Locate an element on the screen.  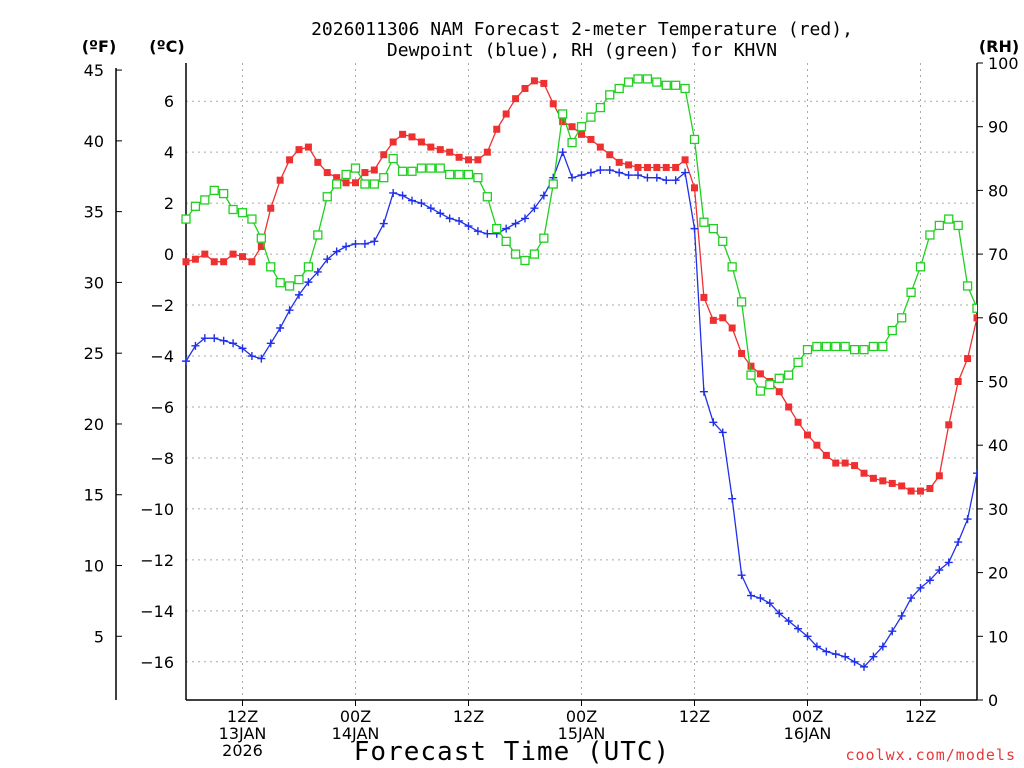
rh-tick-label: 30 is located at coordinates (998, 509).